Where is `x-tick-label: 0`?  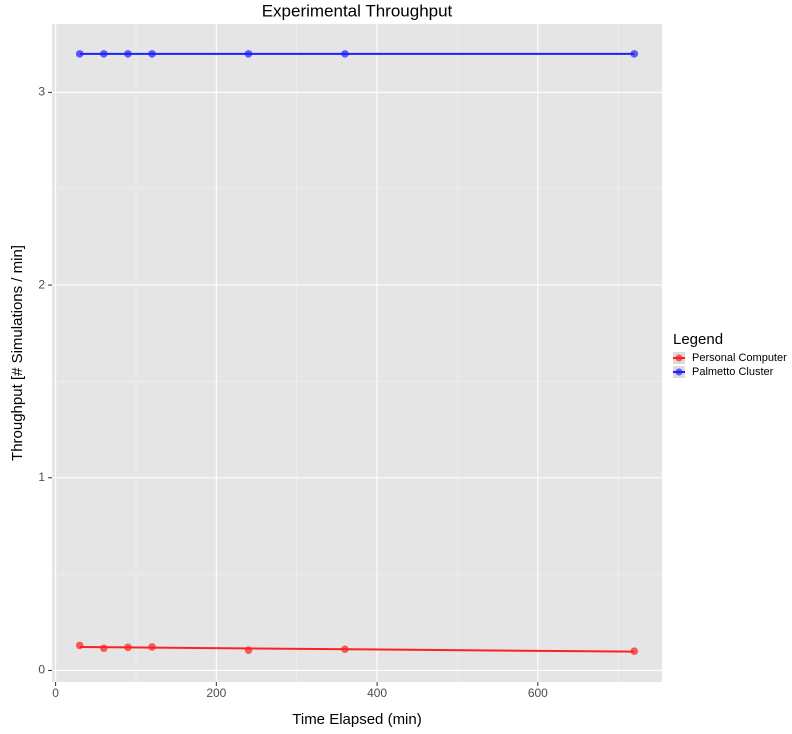
x-tick-label: 0 is located at coordinates (55, 693).